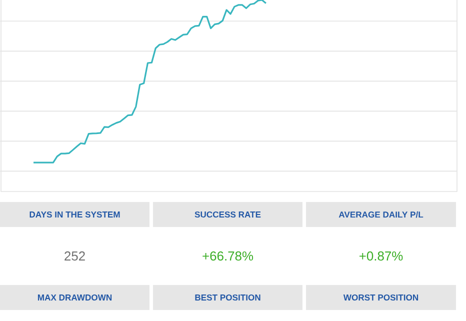 The width and height of the screenshot is (466, 321). I want to click on data-label: +66.78%, so click(228, 256).